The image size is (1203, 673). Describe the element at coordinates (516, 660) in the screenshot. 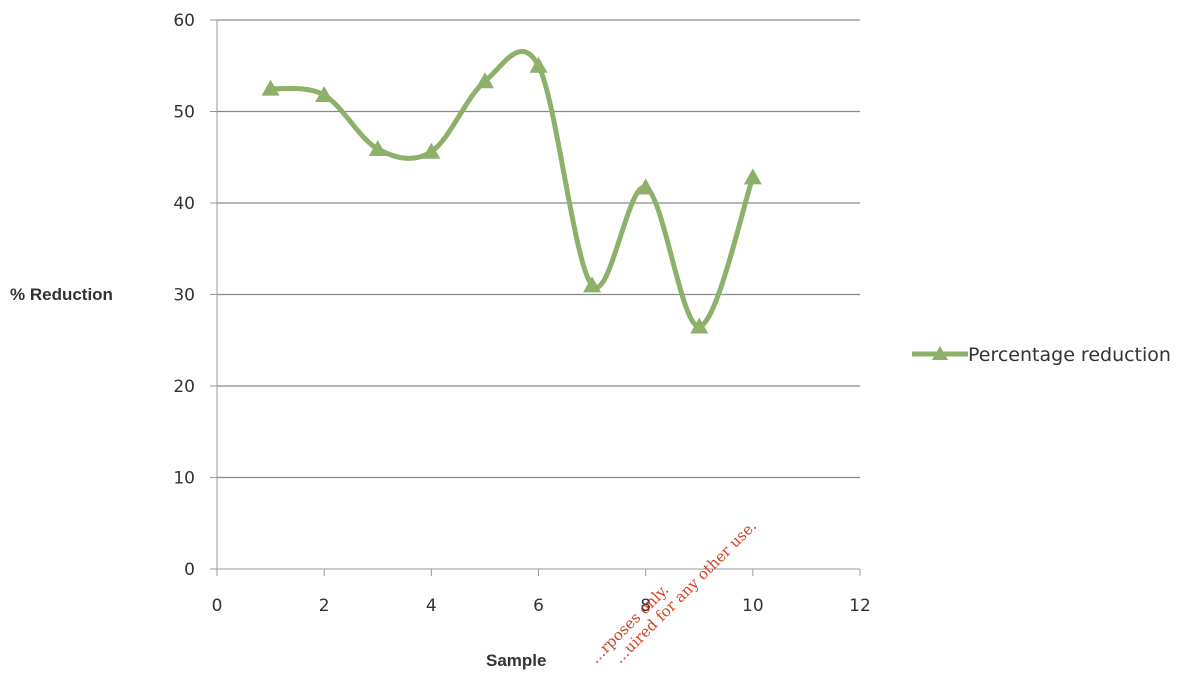

I see `x-axis-title: Sample` at that location.